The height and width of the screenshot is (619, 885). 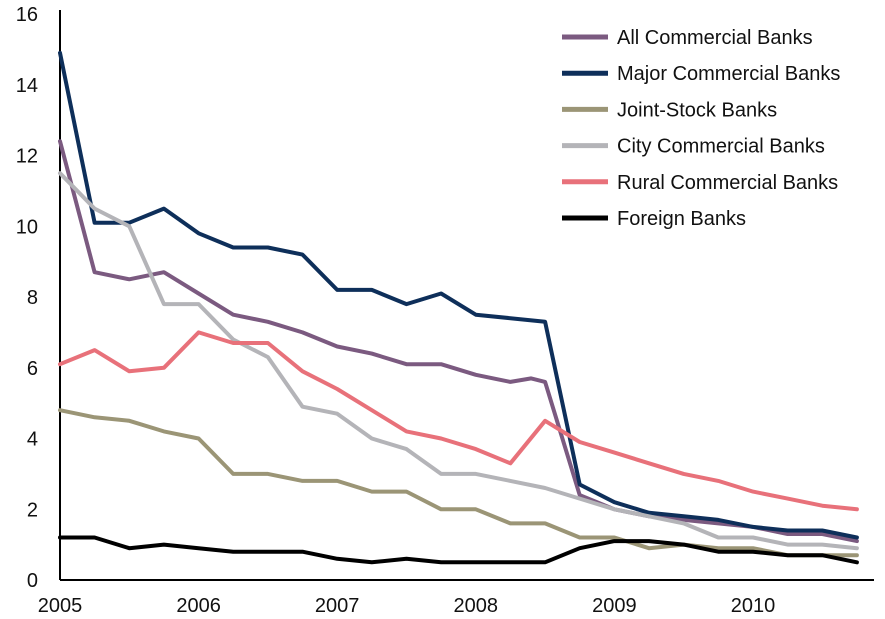 I want to click on y-tick-label: 12, so click(x=27, y=157).